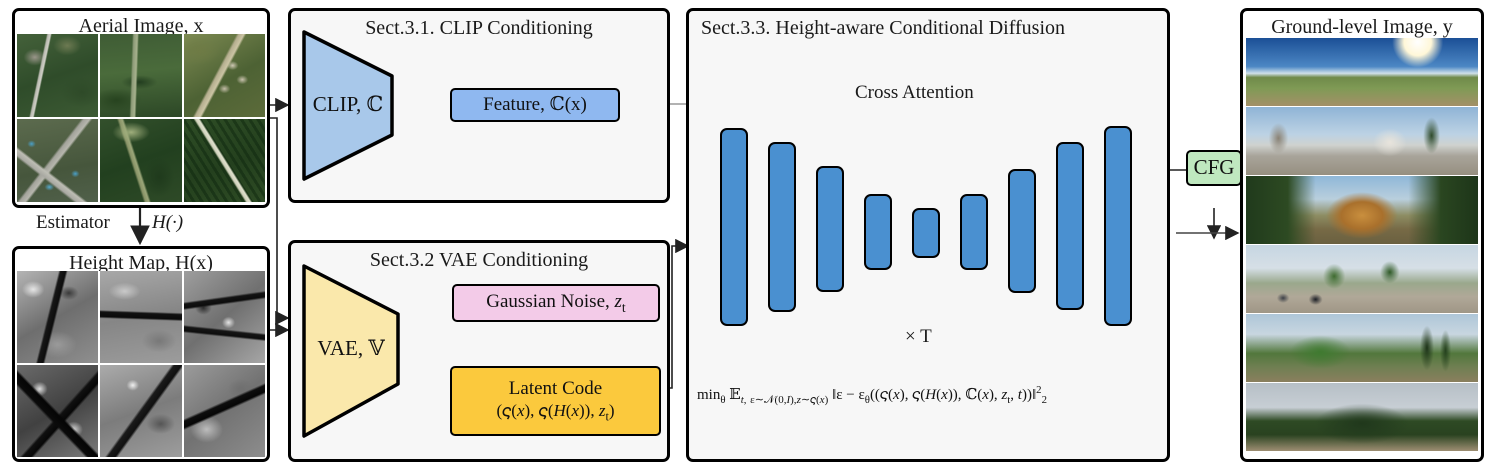 The width and height of the screenshot is (1496, 472). I want to click on vae-encoder-label: VAE, 𝕍, so click(351, 348).